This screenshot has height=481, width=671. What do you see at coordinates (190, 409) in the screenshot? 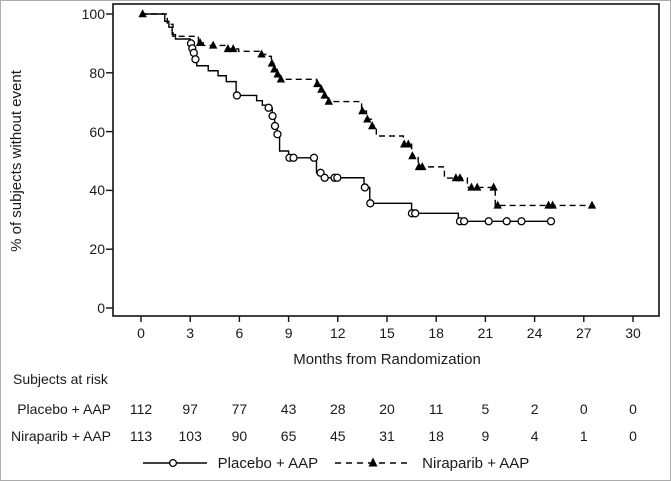
I see `risk-count: 97` at bounding box center [190, 409].